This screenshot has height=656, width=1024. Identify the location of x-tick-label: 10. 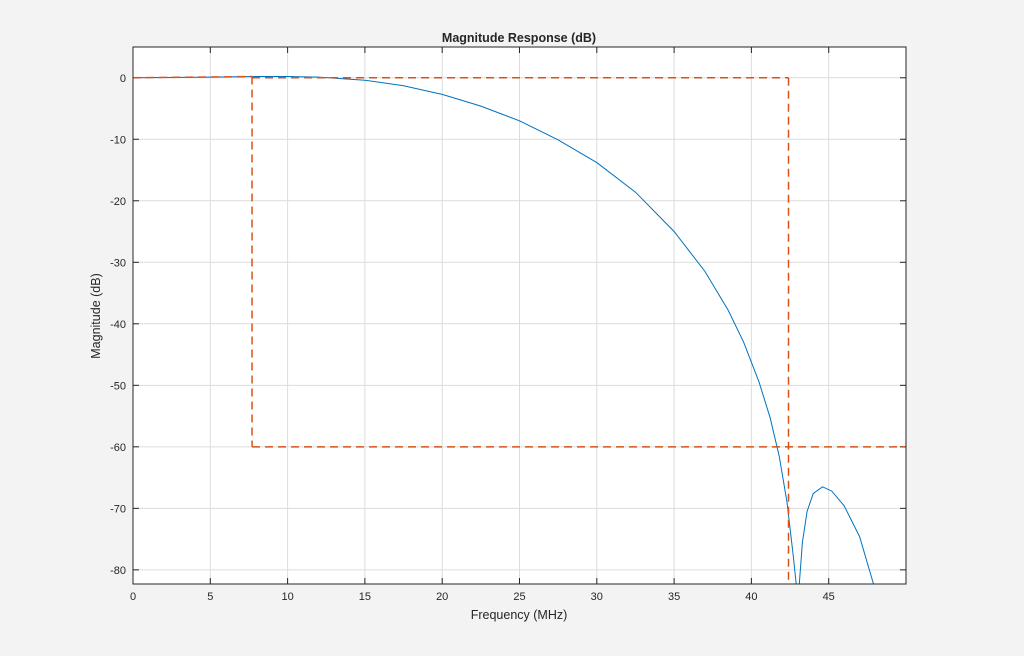
(287, 597).